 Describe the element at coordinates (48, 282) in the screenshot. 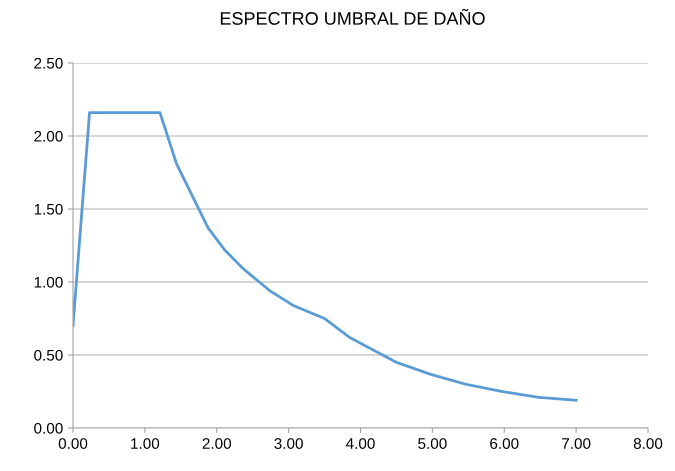

I see `y-tick-label: 1.00` at that location.